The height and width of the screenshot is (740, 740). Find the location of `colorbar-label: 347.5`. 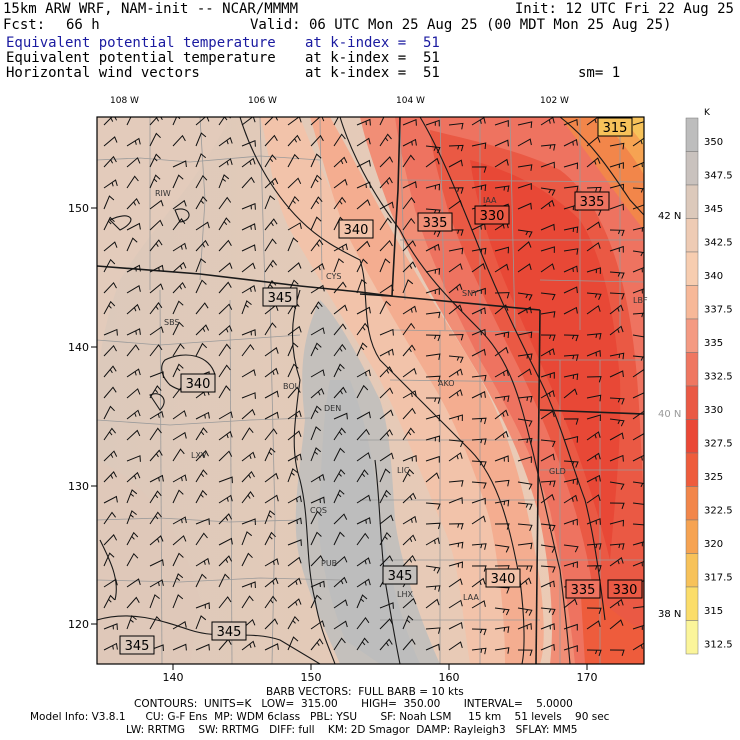

colorbar-label: 347.5 is located at coordinates (718, 175).